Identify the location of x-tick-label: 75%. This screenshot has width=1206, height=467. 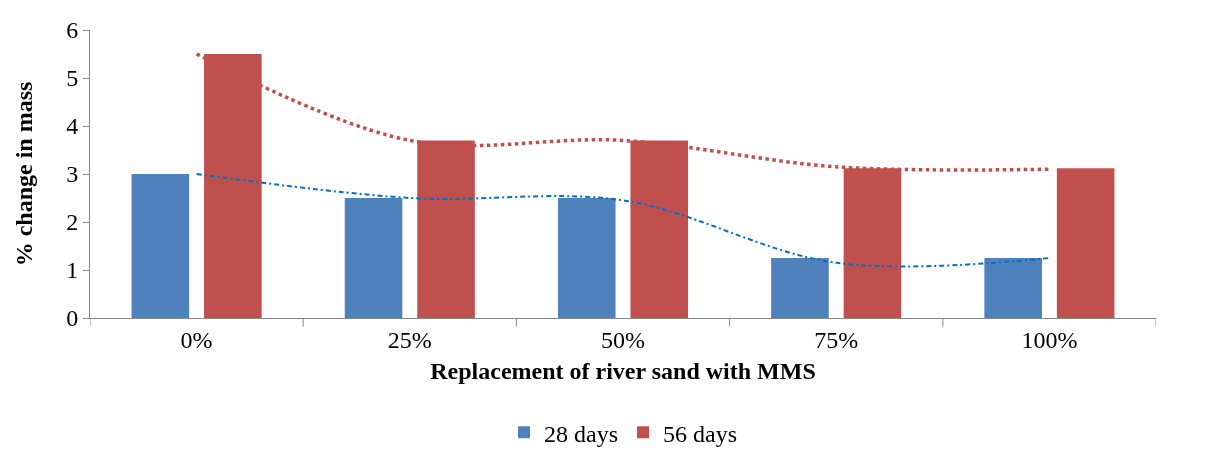
(836, 339).